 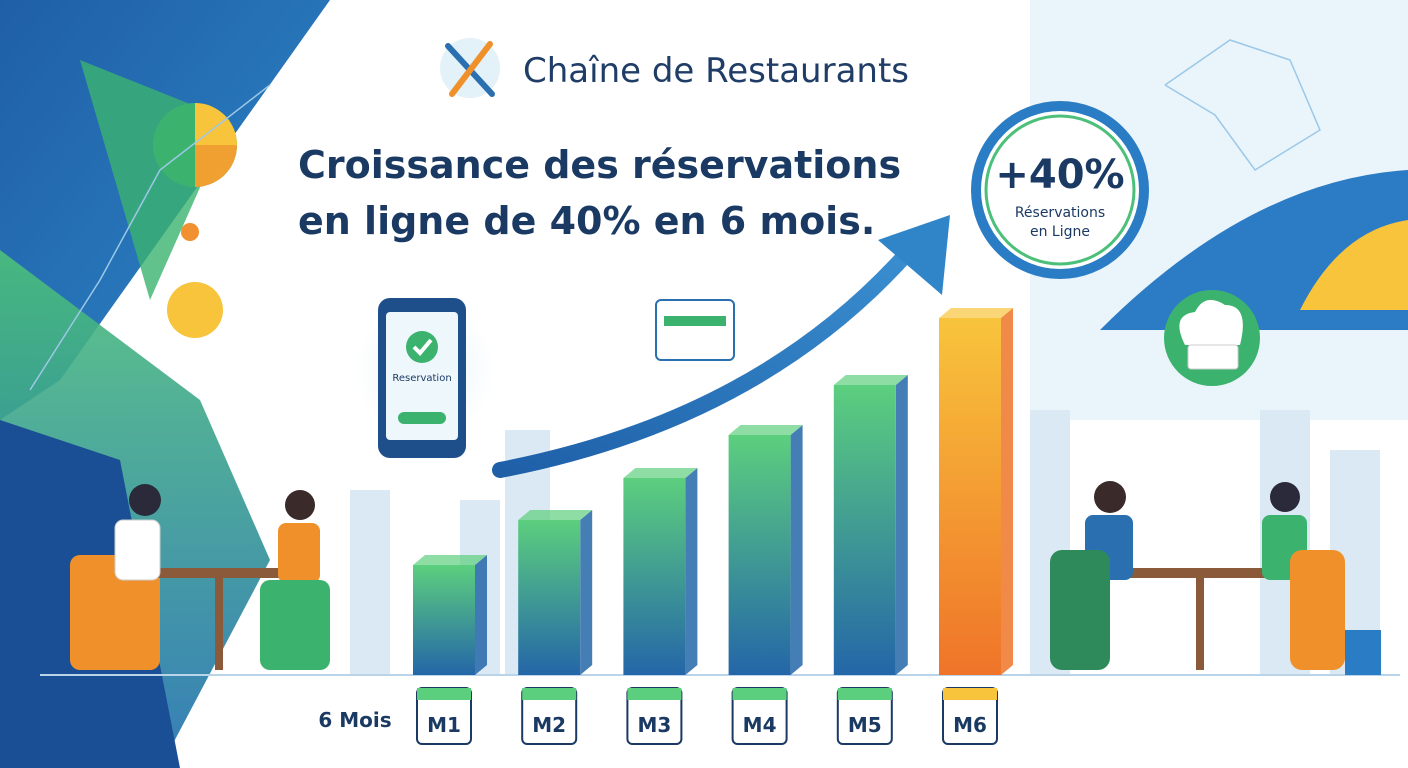 What do you see at coordinates (444, 725) in the screenshot?
I see `x-tick-label: M1` at bounding box center [444, 725].